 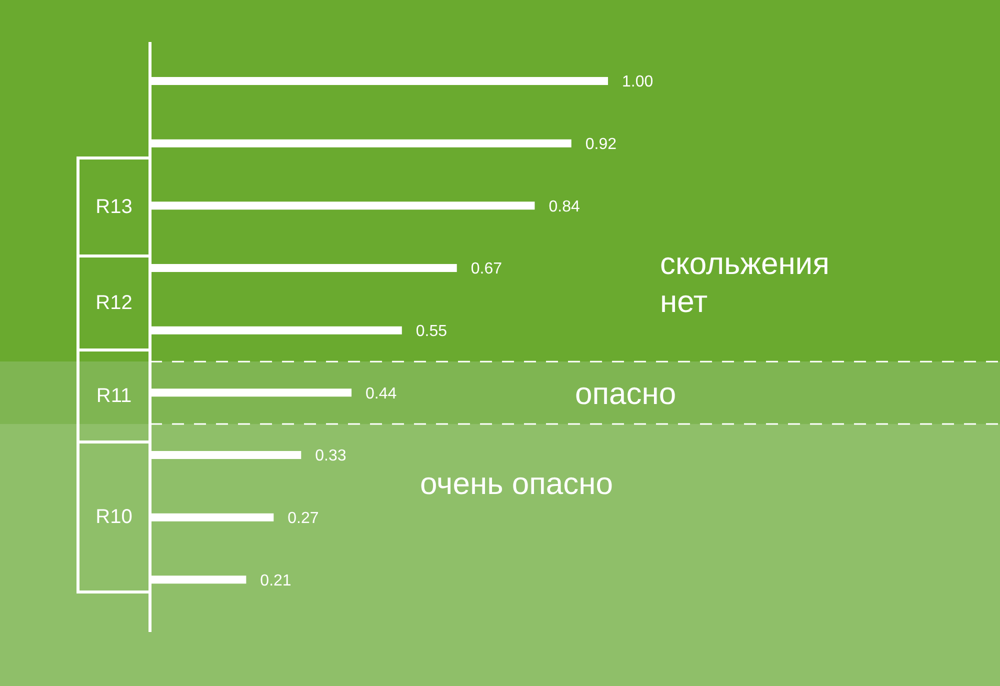 I want to click on text: R13, so click(x=114, y=207).